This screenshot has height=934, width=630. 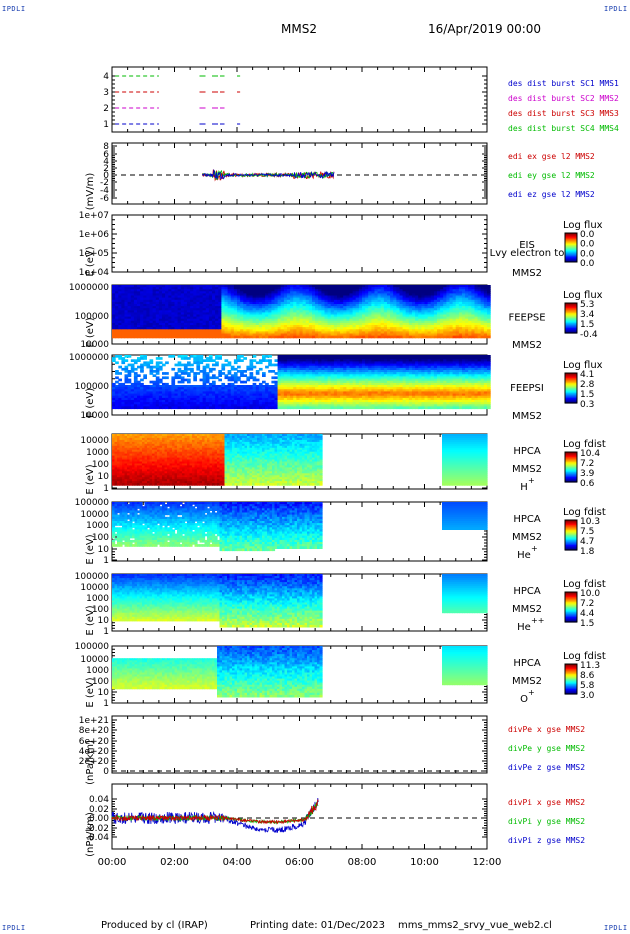 I want to click on ytick-label-divpe: 0, so click(x=106, y=772).